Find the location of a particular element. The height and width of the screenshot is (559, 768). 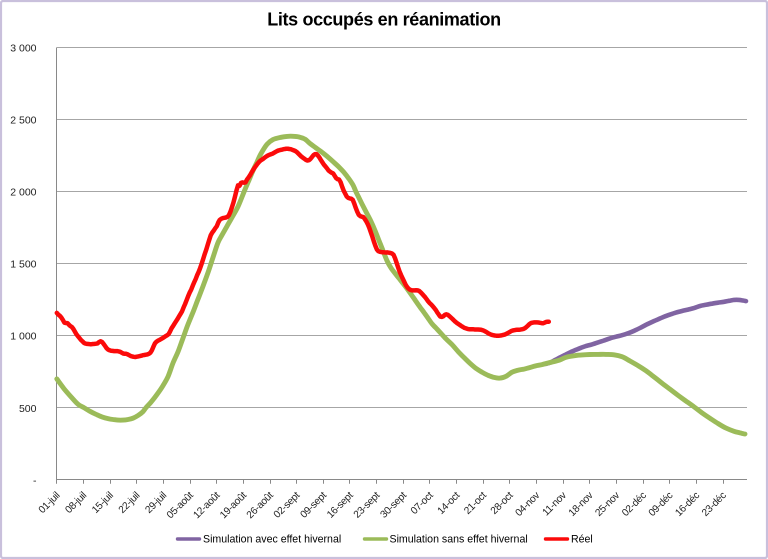

svg-text: Simulation avec effet hivernal is located at coordinates (272, 540).